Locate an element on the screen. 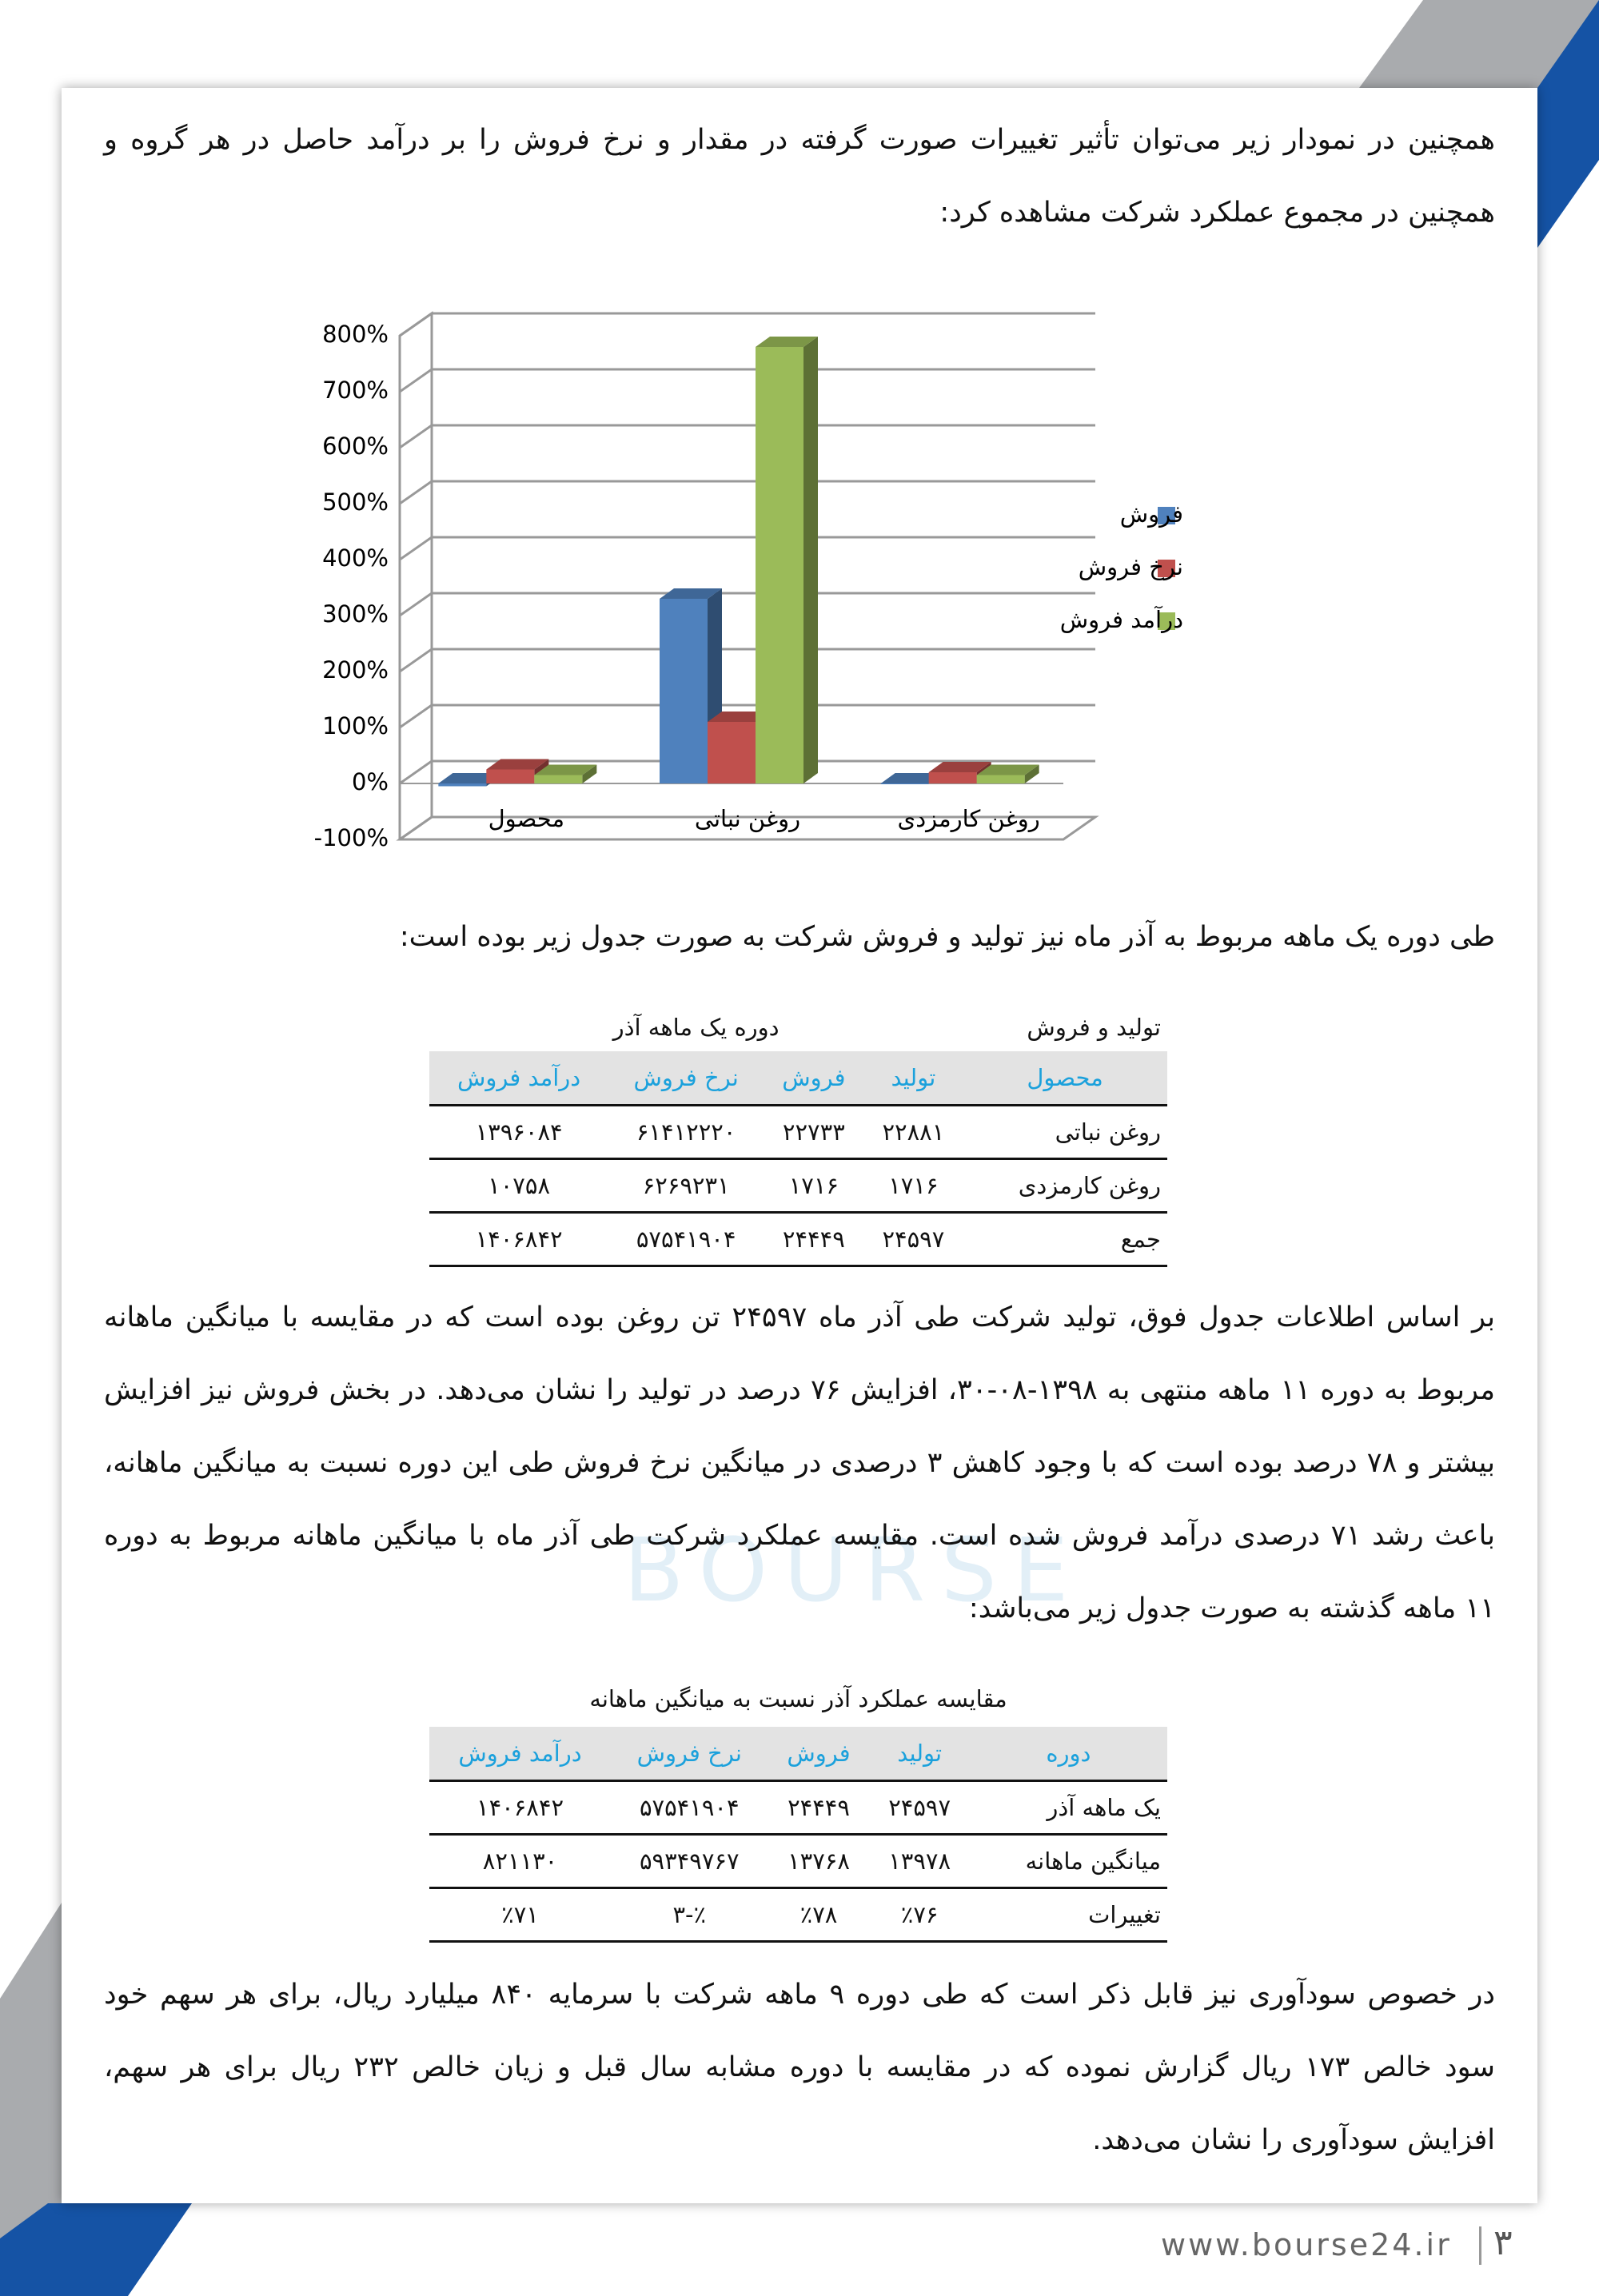 The width and height of the screenshot is (1599, 2296). table-row: محصول تولید فروش نرخ فروش درآمد فروش is located at coordinates (798, 1078).